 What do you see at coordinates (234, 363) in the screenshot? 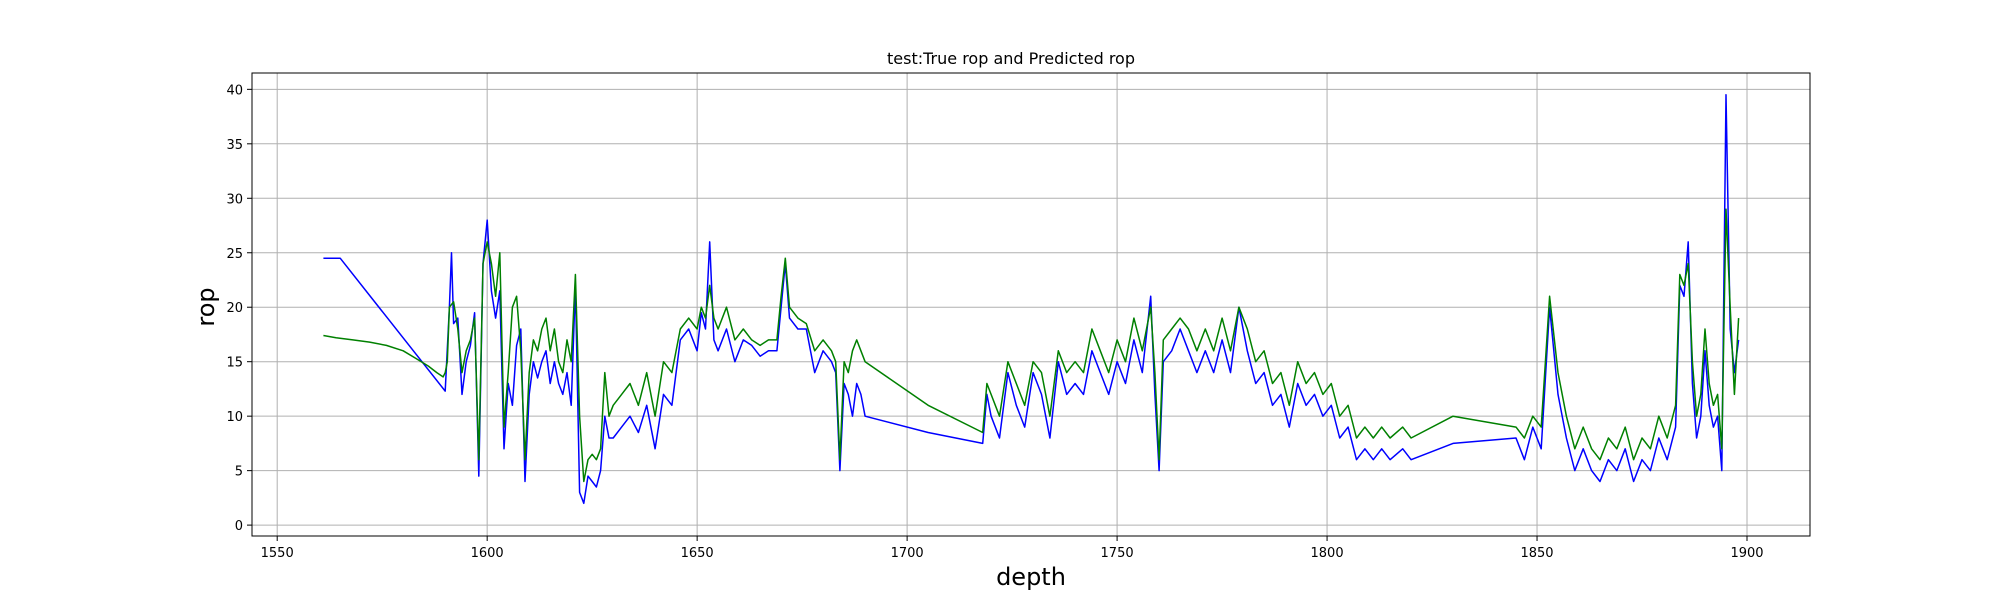
I see `y-tick-label: 15` at bounding box center [234, 363].